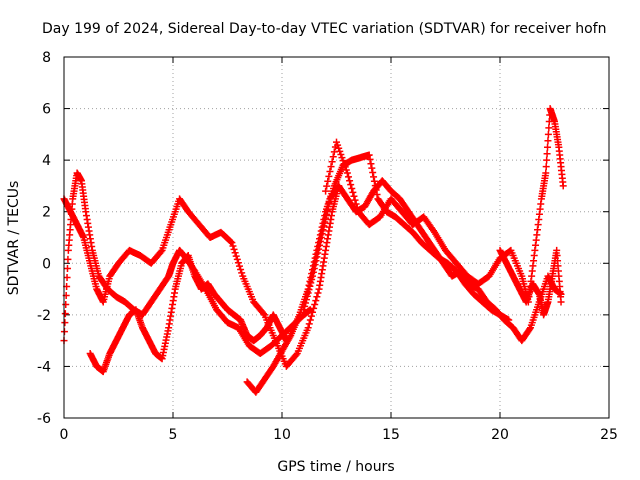 The image size is (640, 480). Describe the element at coordinates (46, 264) in the screenshot. I see `y-tick-label: 0` at that location.